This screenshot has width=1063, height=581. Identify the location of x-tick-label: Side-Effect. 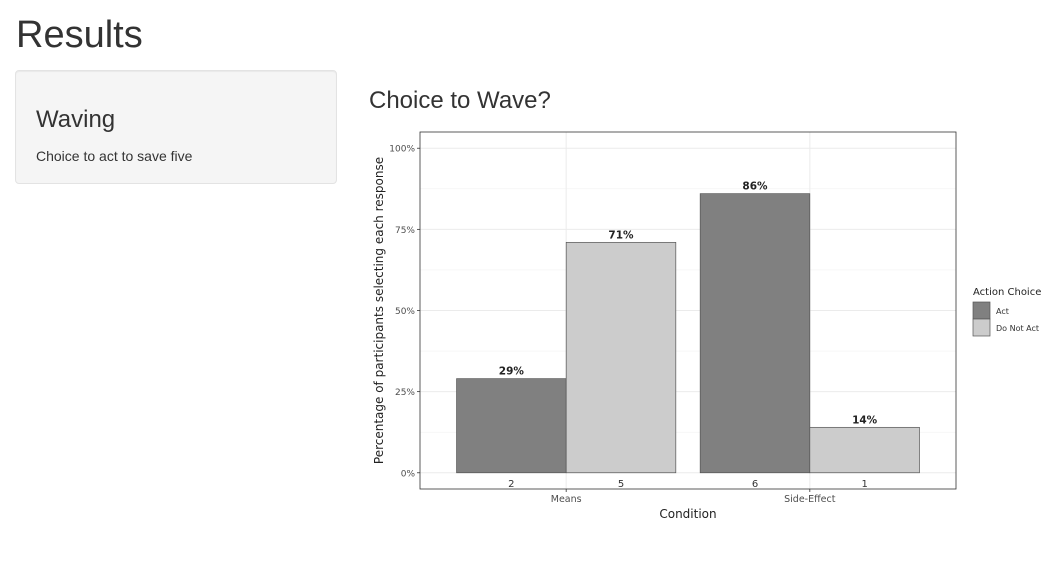
(810, 499).